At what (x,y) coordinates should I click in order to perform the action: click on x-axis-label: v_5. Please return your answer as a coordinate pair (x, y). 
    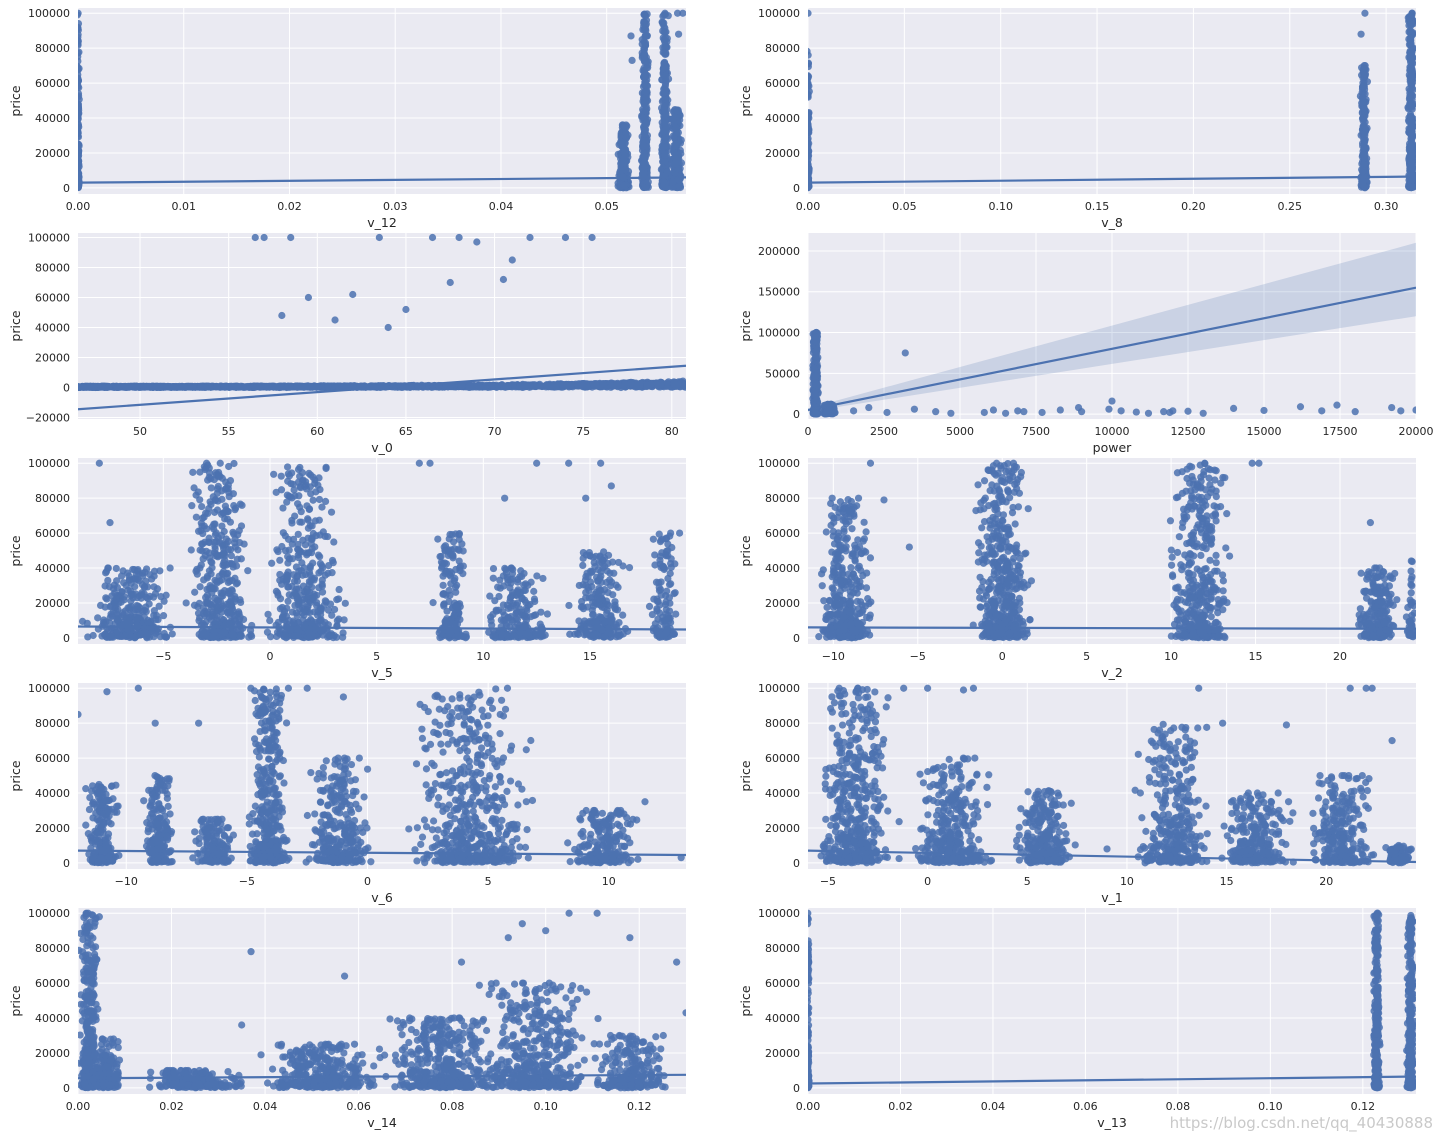
    Looking at the image, I should click on (382, 672).